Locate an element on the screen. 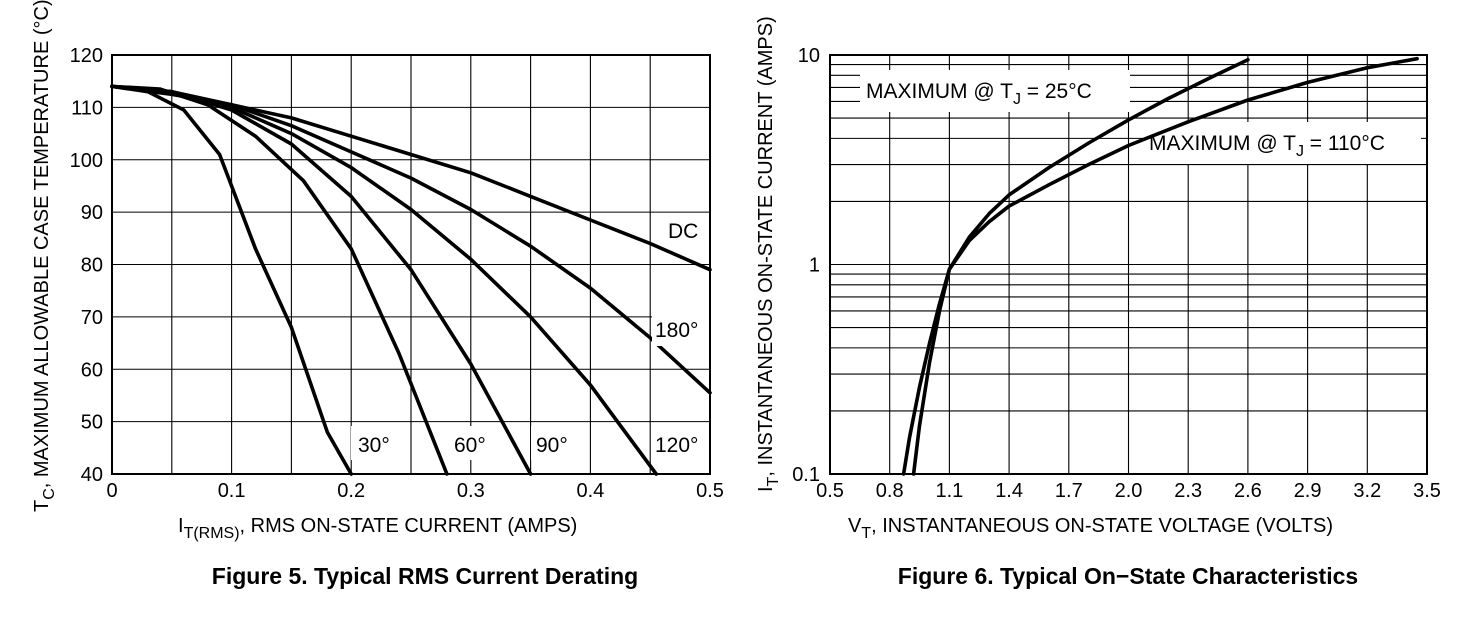  y-tick-label: 100 is located at coordinates (86, 161).